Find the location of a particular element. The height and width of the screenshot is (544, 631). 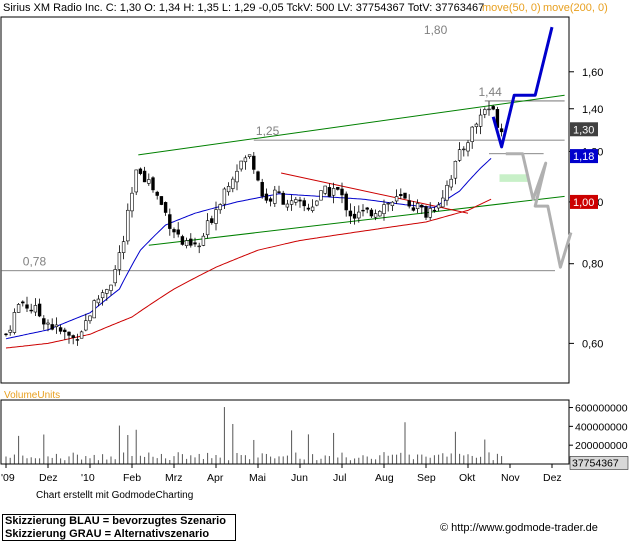

footer-link-wrap: © http://www.godmode-trader.de is located at coordinates (519, 528).